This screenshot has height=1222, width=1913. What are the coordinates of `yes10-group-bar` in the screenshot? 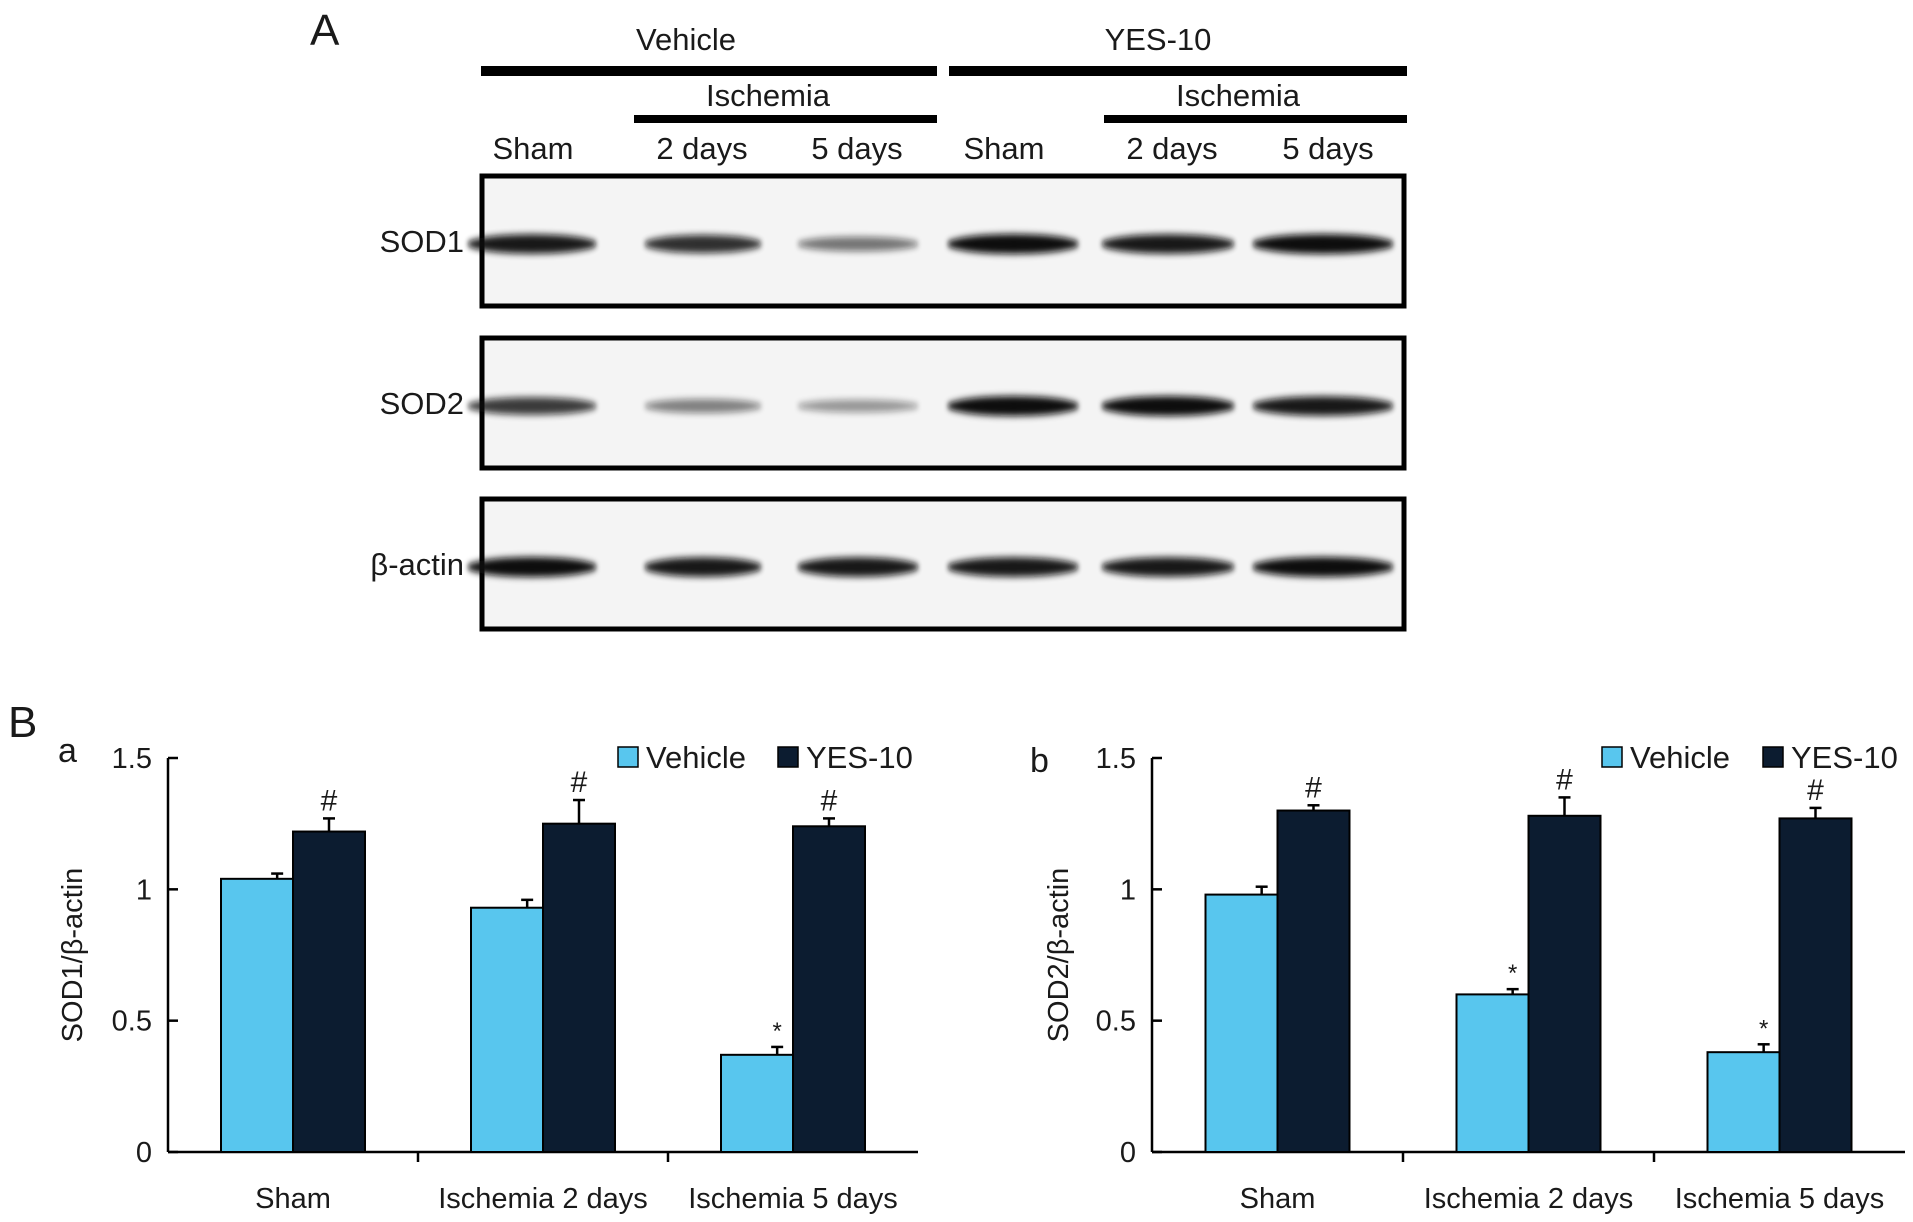 It's located at (1178, 71).